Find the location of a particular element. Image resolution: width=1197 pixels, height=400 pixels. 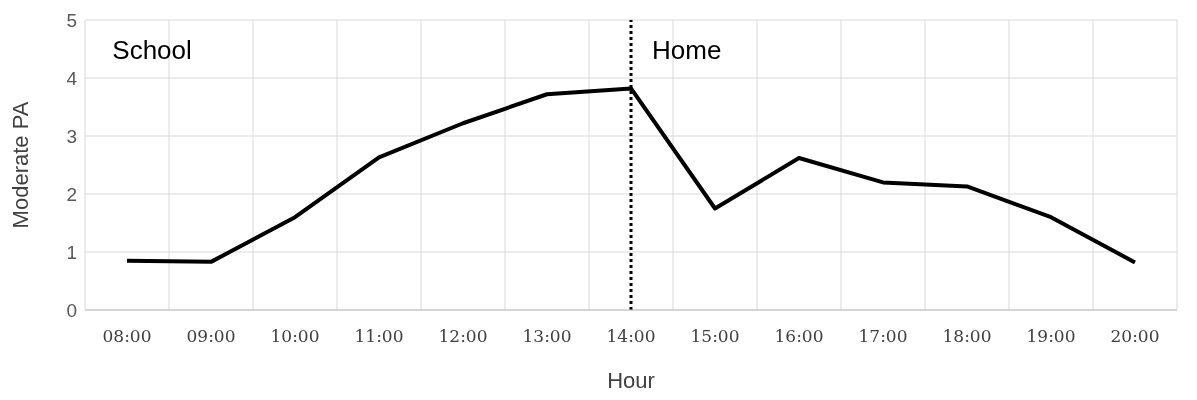

x-tick-label: 18:00 is located at coordinates (967, 336).